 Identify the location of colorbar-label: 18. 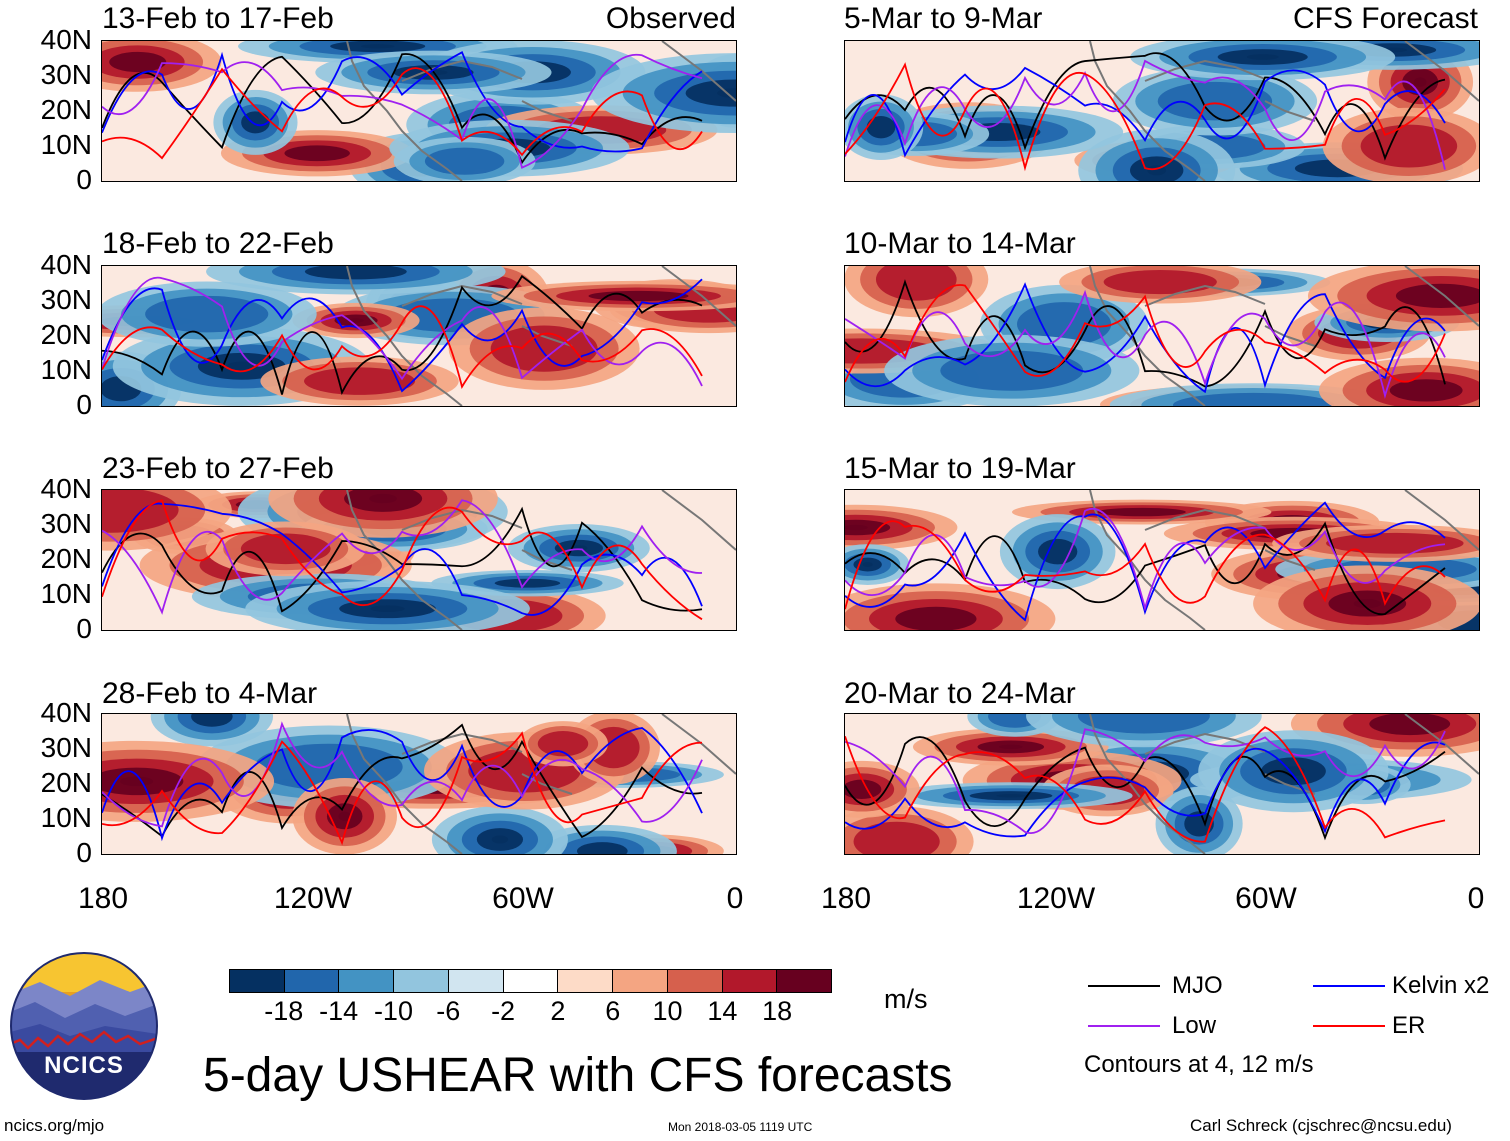
(777, 1011).